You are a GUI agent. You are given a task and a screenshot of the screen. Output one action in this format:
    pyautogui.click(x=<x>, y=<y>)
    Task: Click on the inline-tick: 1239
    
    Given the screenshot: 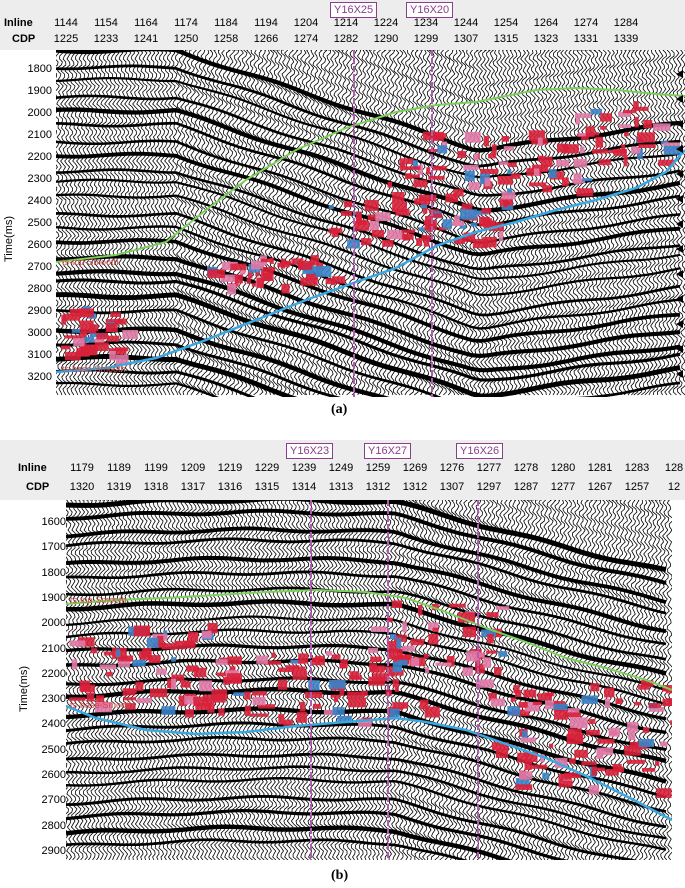 What is the action you would take?
    pyautogui.click(x=304, y=468)
    